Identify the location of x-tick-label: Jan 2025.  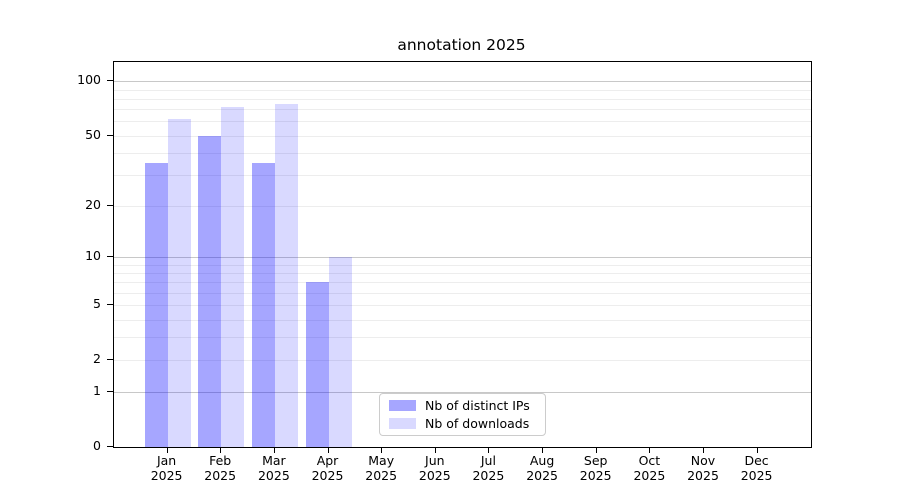
(166, 468).